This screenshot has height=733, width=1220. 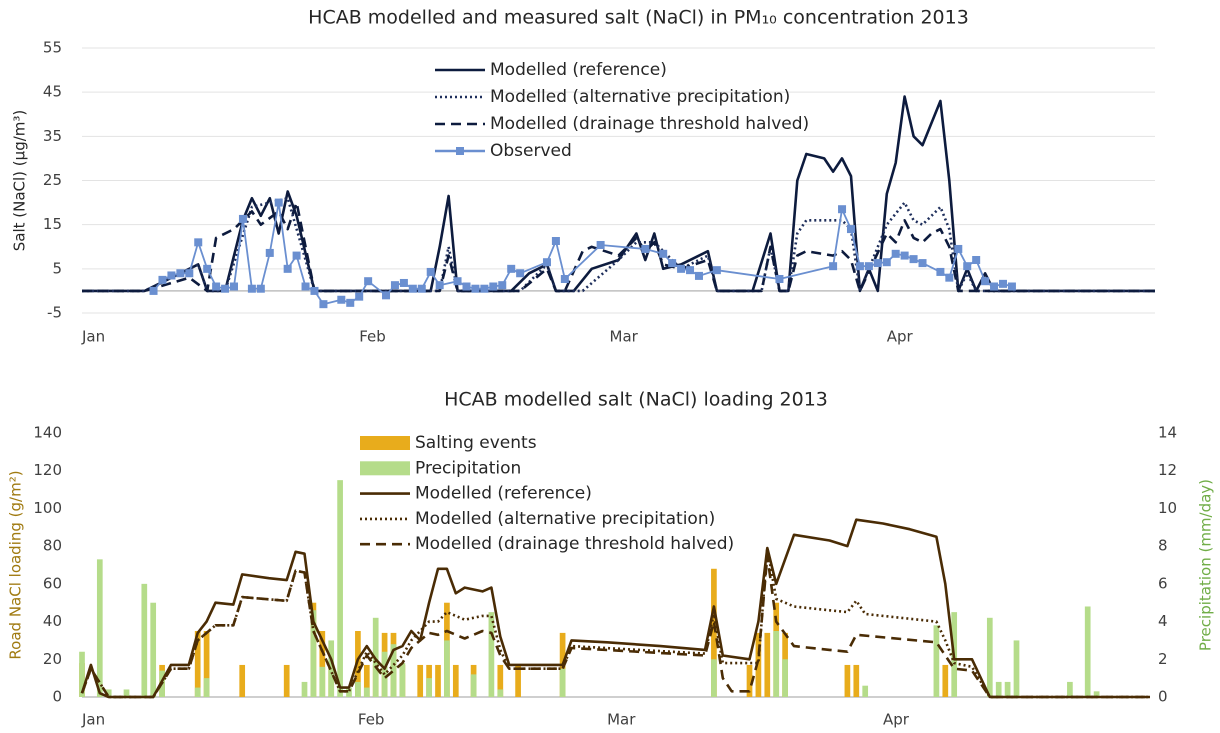 I want to click on x-tick-label: Feb, so click(x=372, y=337).